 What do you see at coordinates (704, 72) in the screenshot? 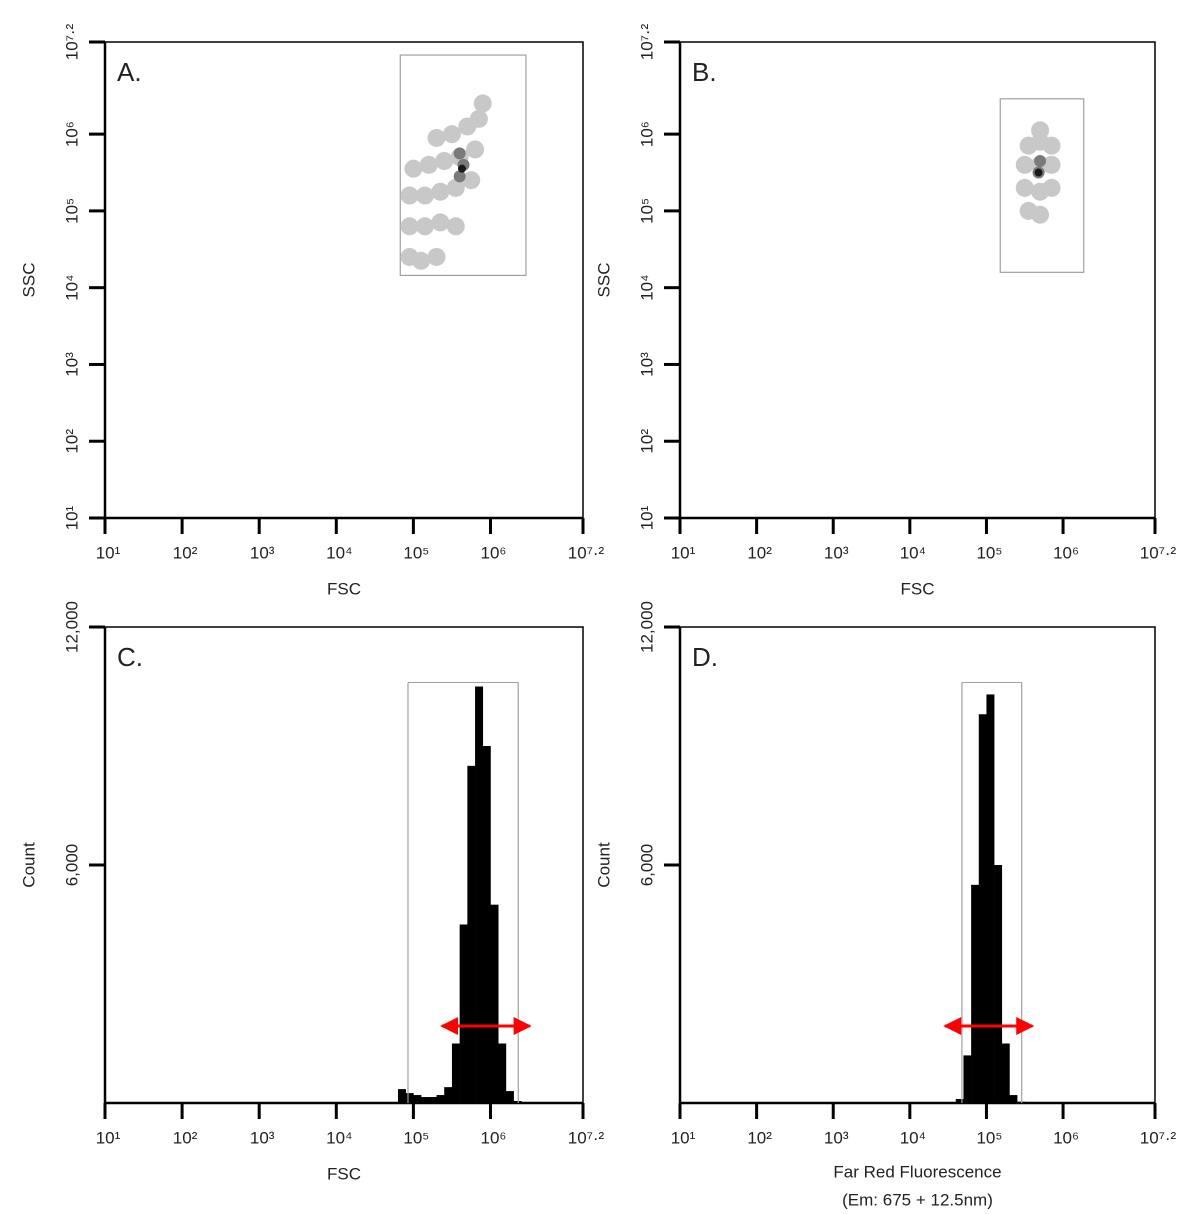
I see `panel-label: B.` at bounding box center [704, 72].